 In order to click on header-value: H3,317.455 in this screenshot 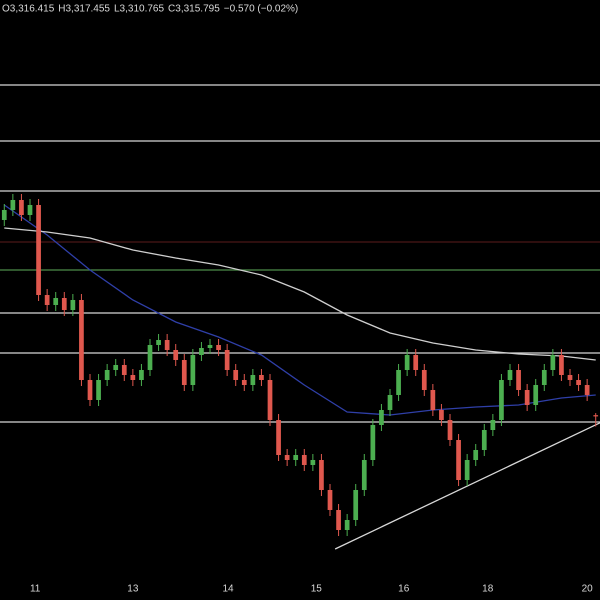, I will do `click(84, 9)`.